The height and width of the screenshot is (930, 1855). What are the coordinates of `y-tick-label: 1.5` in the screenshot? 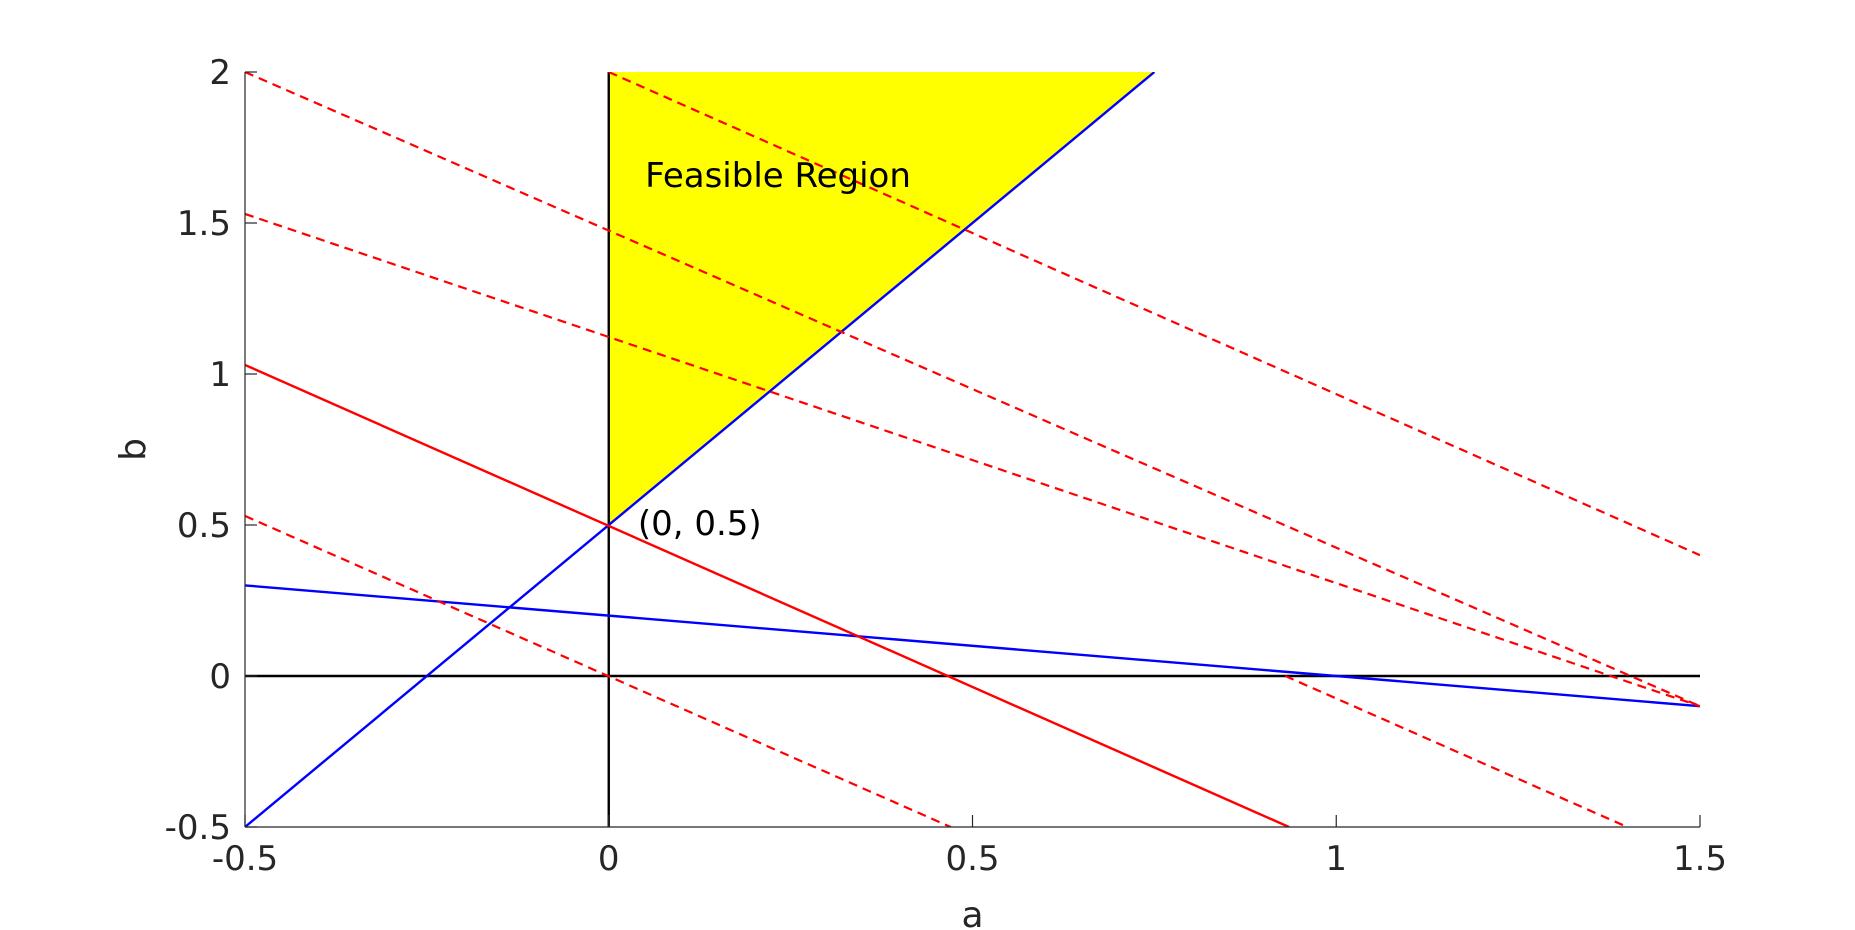 It's located at (204, 224).